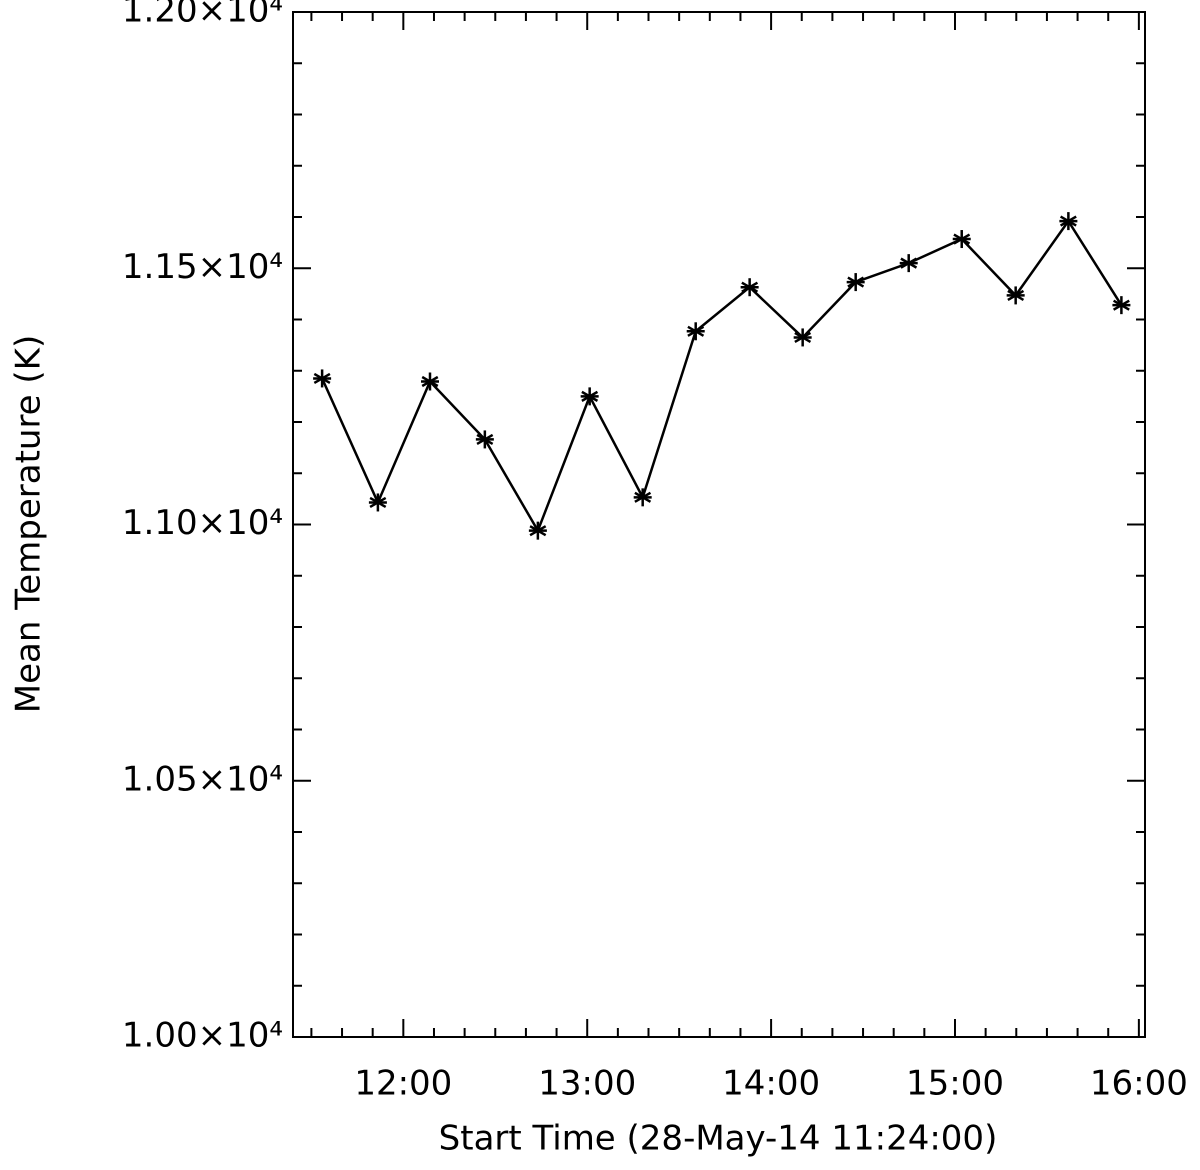  I want to click on x-tick-label: 14:00, so click(771, 1084).